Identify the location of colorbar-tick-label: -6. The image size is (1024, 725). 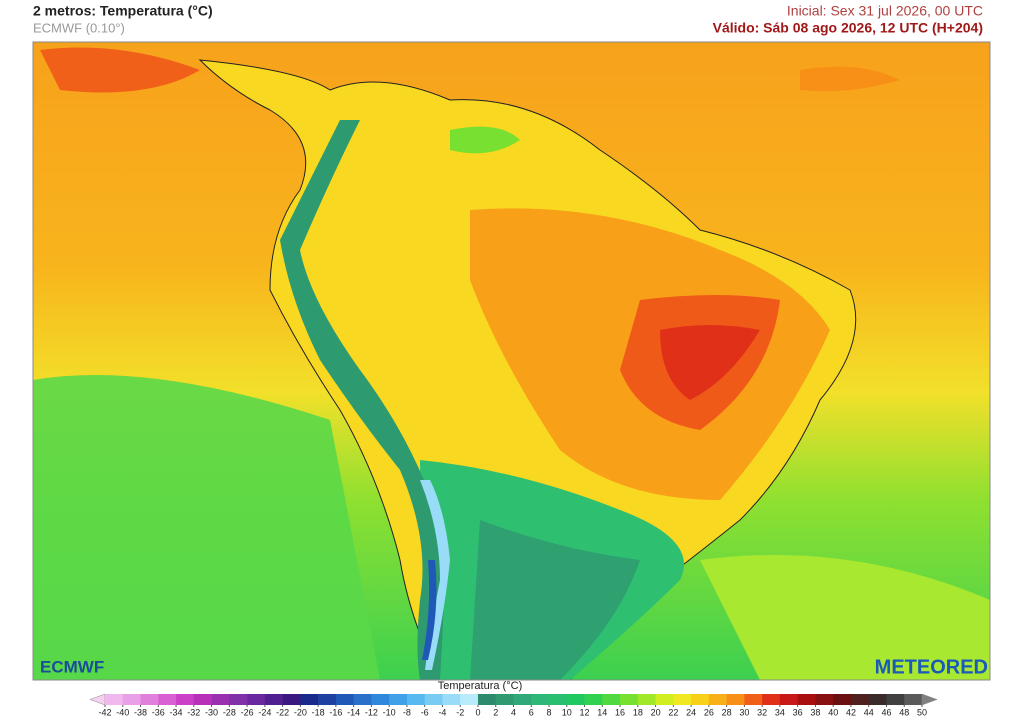
(425, 712).